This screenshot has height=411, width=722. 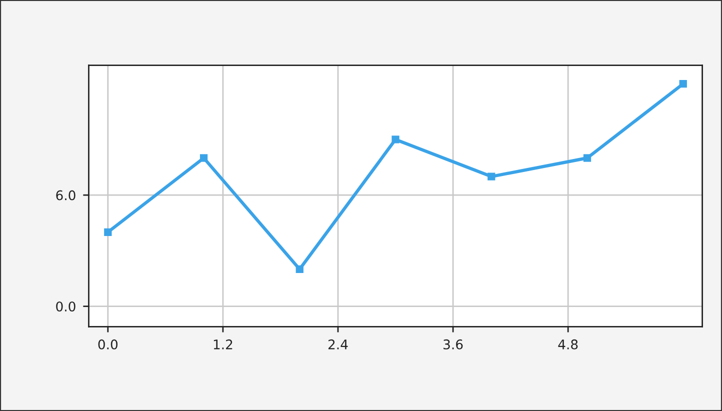 I want to click on x-tick-label: 3.6, so click(x=453, y=344).